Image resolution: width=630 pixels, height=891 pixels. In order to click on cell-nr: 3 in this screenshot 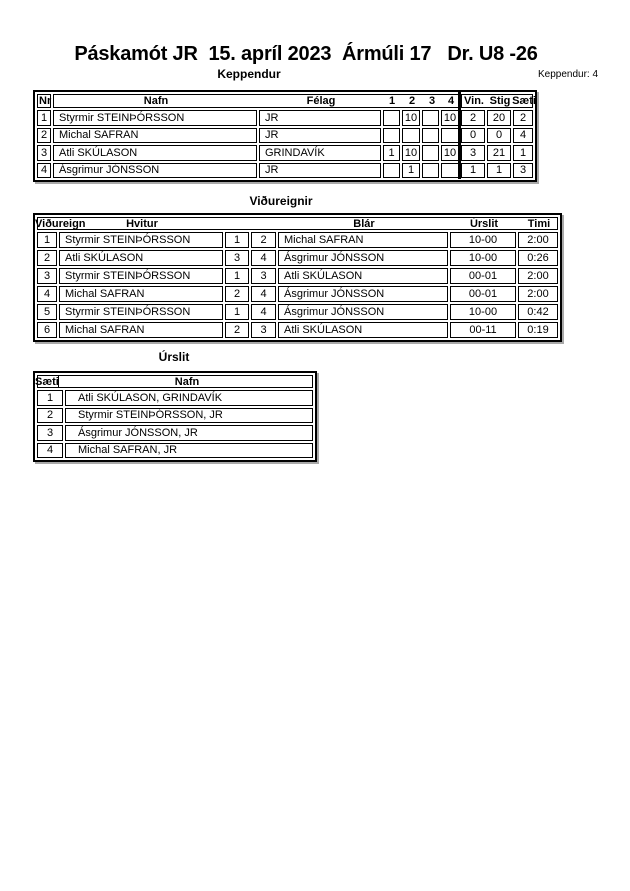, I will do `click(44, 153)`.